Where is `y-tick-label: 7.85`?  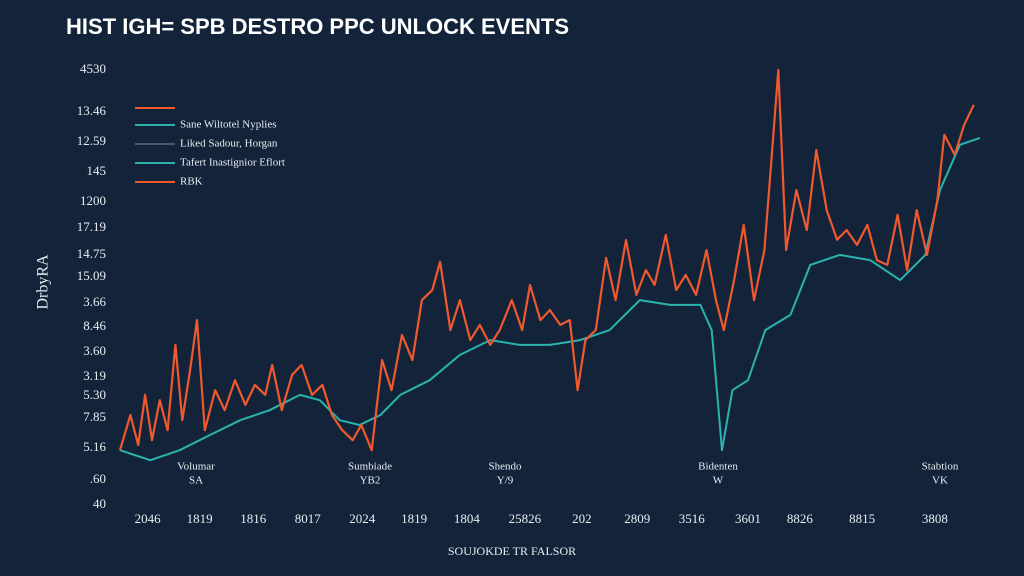
y-tick-label: 7.85 is located at coordinates (94, 416).